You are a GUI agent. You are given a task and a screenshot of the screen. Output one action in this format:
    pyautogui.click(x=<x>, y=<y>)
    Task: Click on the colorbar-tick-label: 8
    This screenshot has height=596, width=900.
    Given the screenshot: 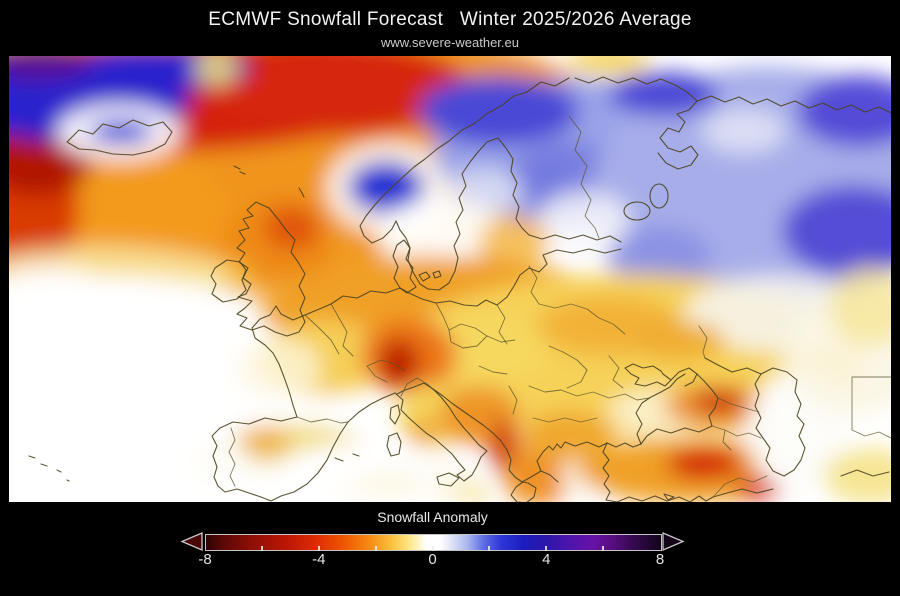 What is the action you would take?
    pyautogui.click(x=660, y=559)
    